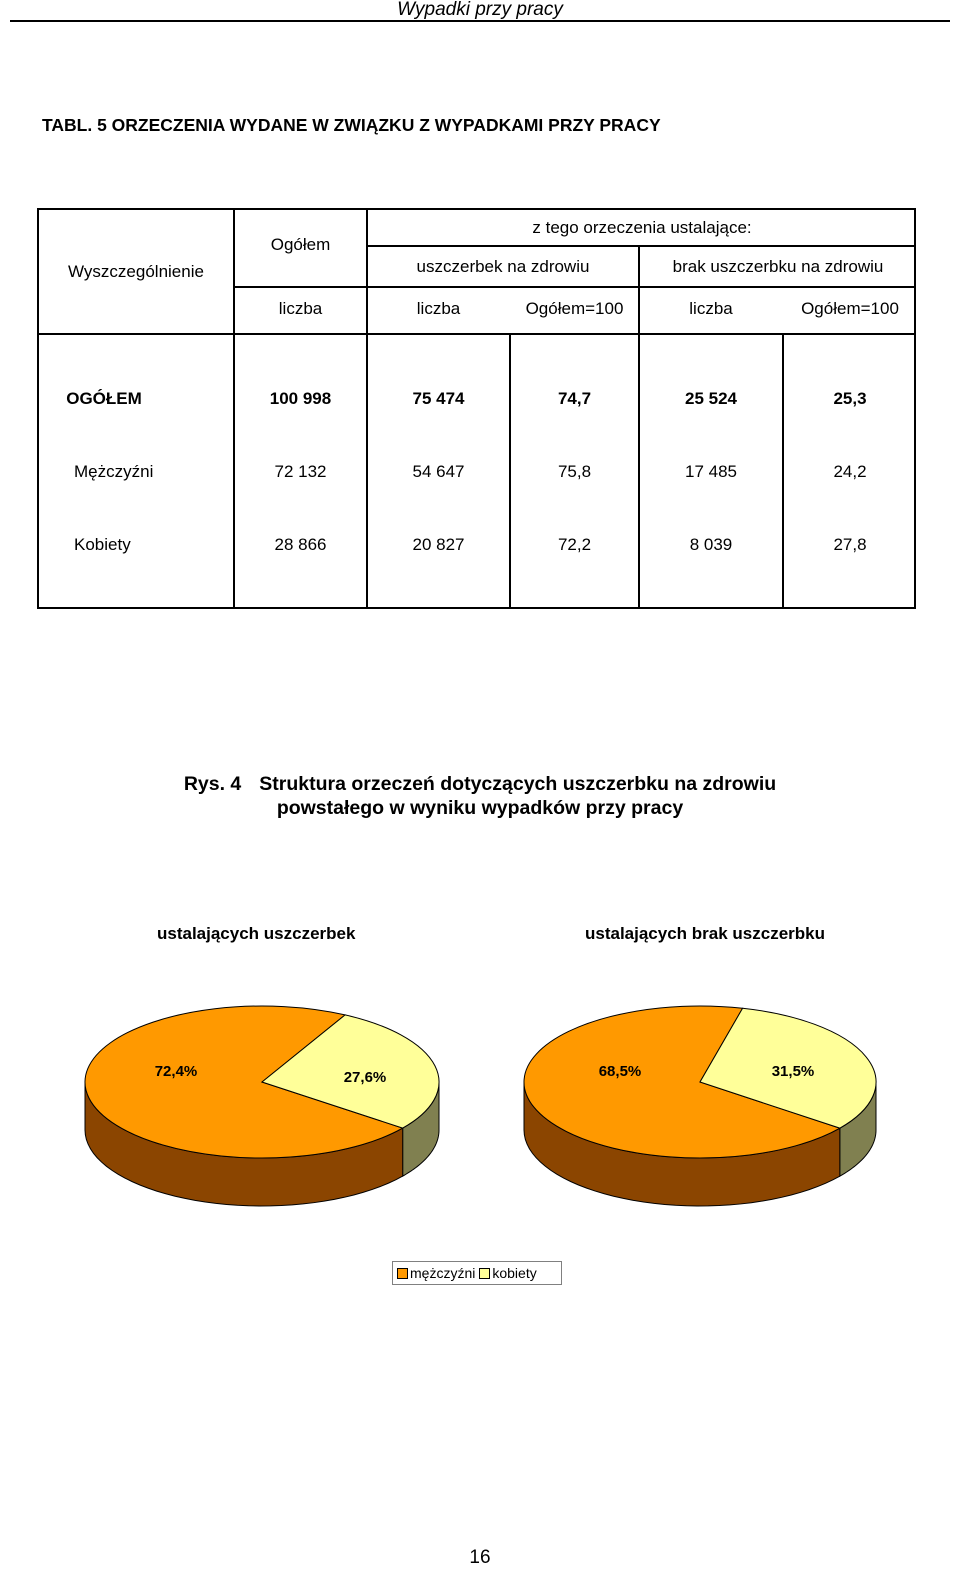 The height and width of the screenshot is (1583, 960). Describe the element at coordinates (514, 1273) in the screenshot. I see `legend-label-women: kobiety` at that location.